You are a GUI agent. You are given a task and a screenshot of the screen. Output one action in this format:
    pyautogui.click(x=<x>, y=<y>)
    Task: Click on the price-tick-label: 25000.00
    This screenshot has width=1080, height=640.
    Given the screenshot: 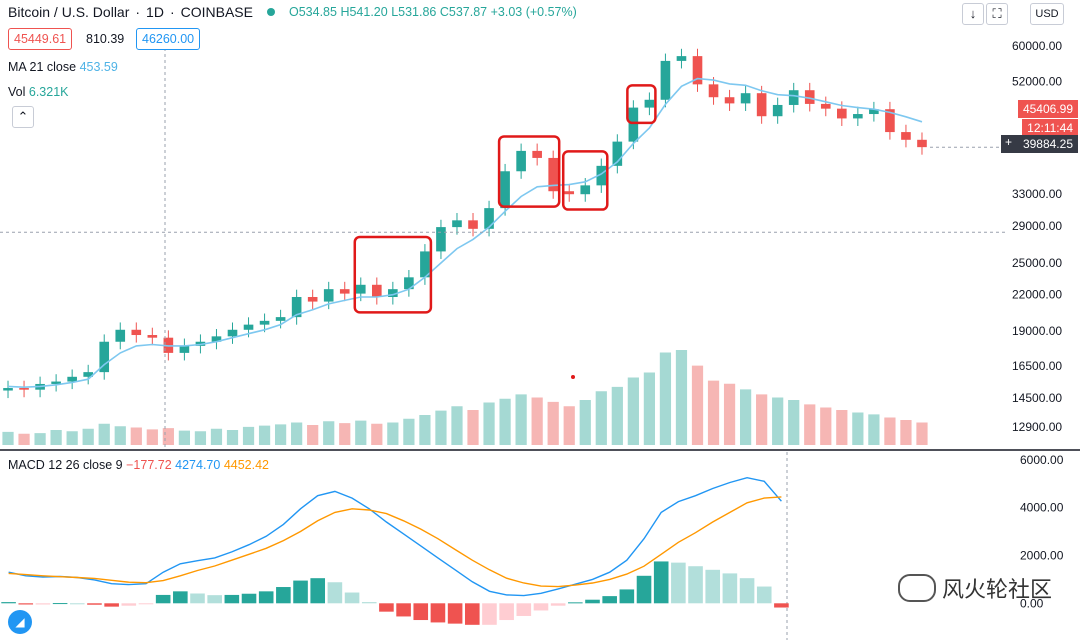 What is the action you would take?
    pyautogui.click(x=1037, y=263)
    